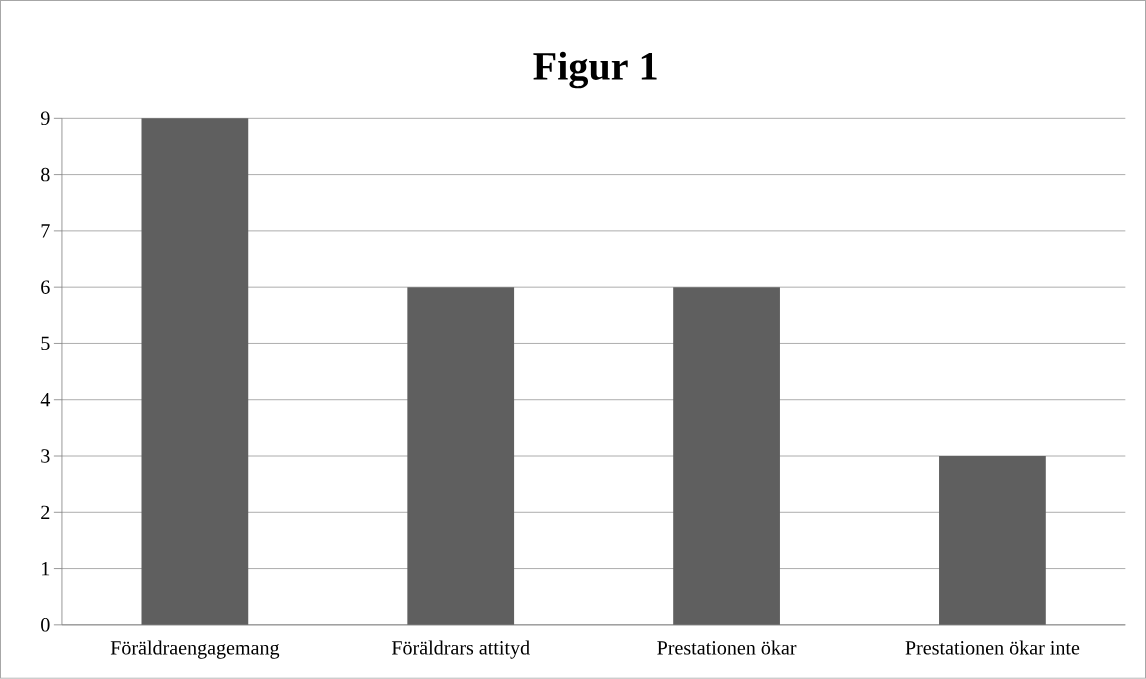 The width and height of the screenshot is (1146, 679). I want to click on y-tick-label: 5, so click(45, 343).